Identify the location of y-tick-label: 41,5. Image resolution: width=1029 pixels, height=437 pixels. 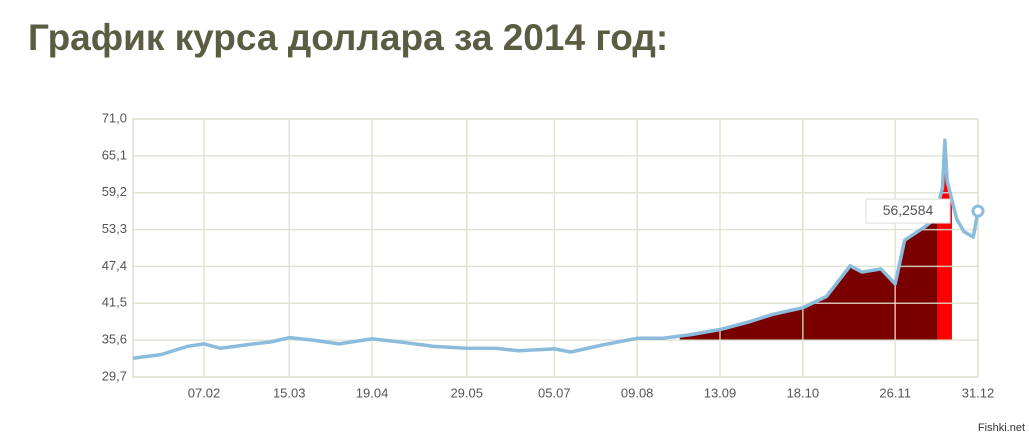
(114, 302).